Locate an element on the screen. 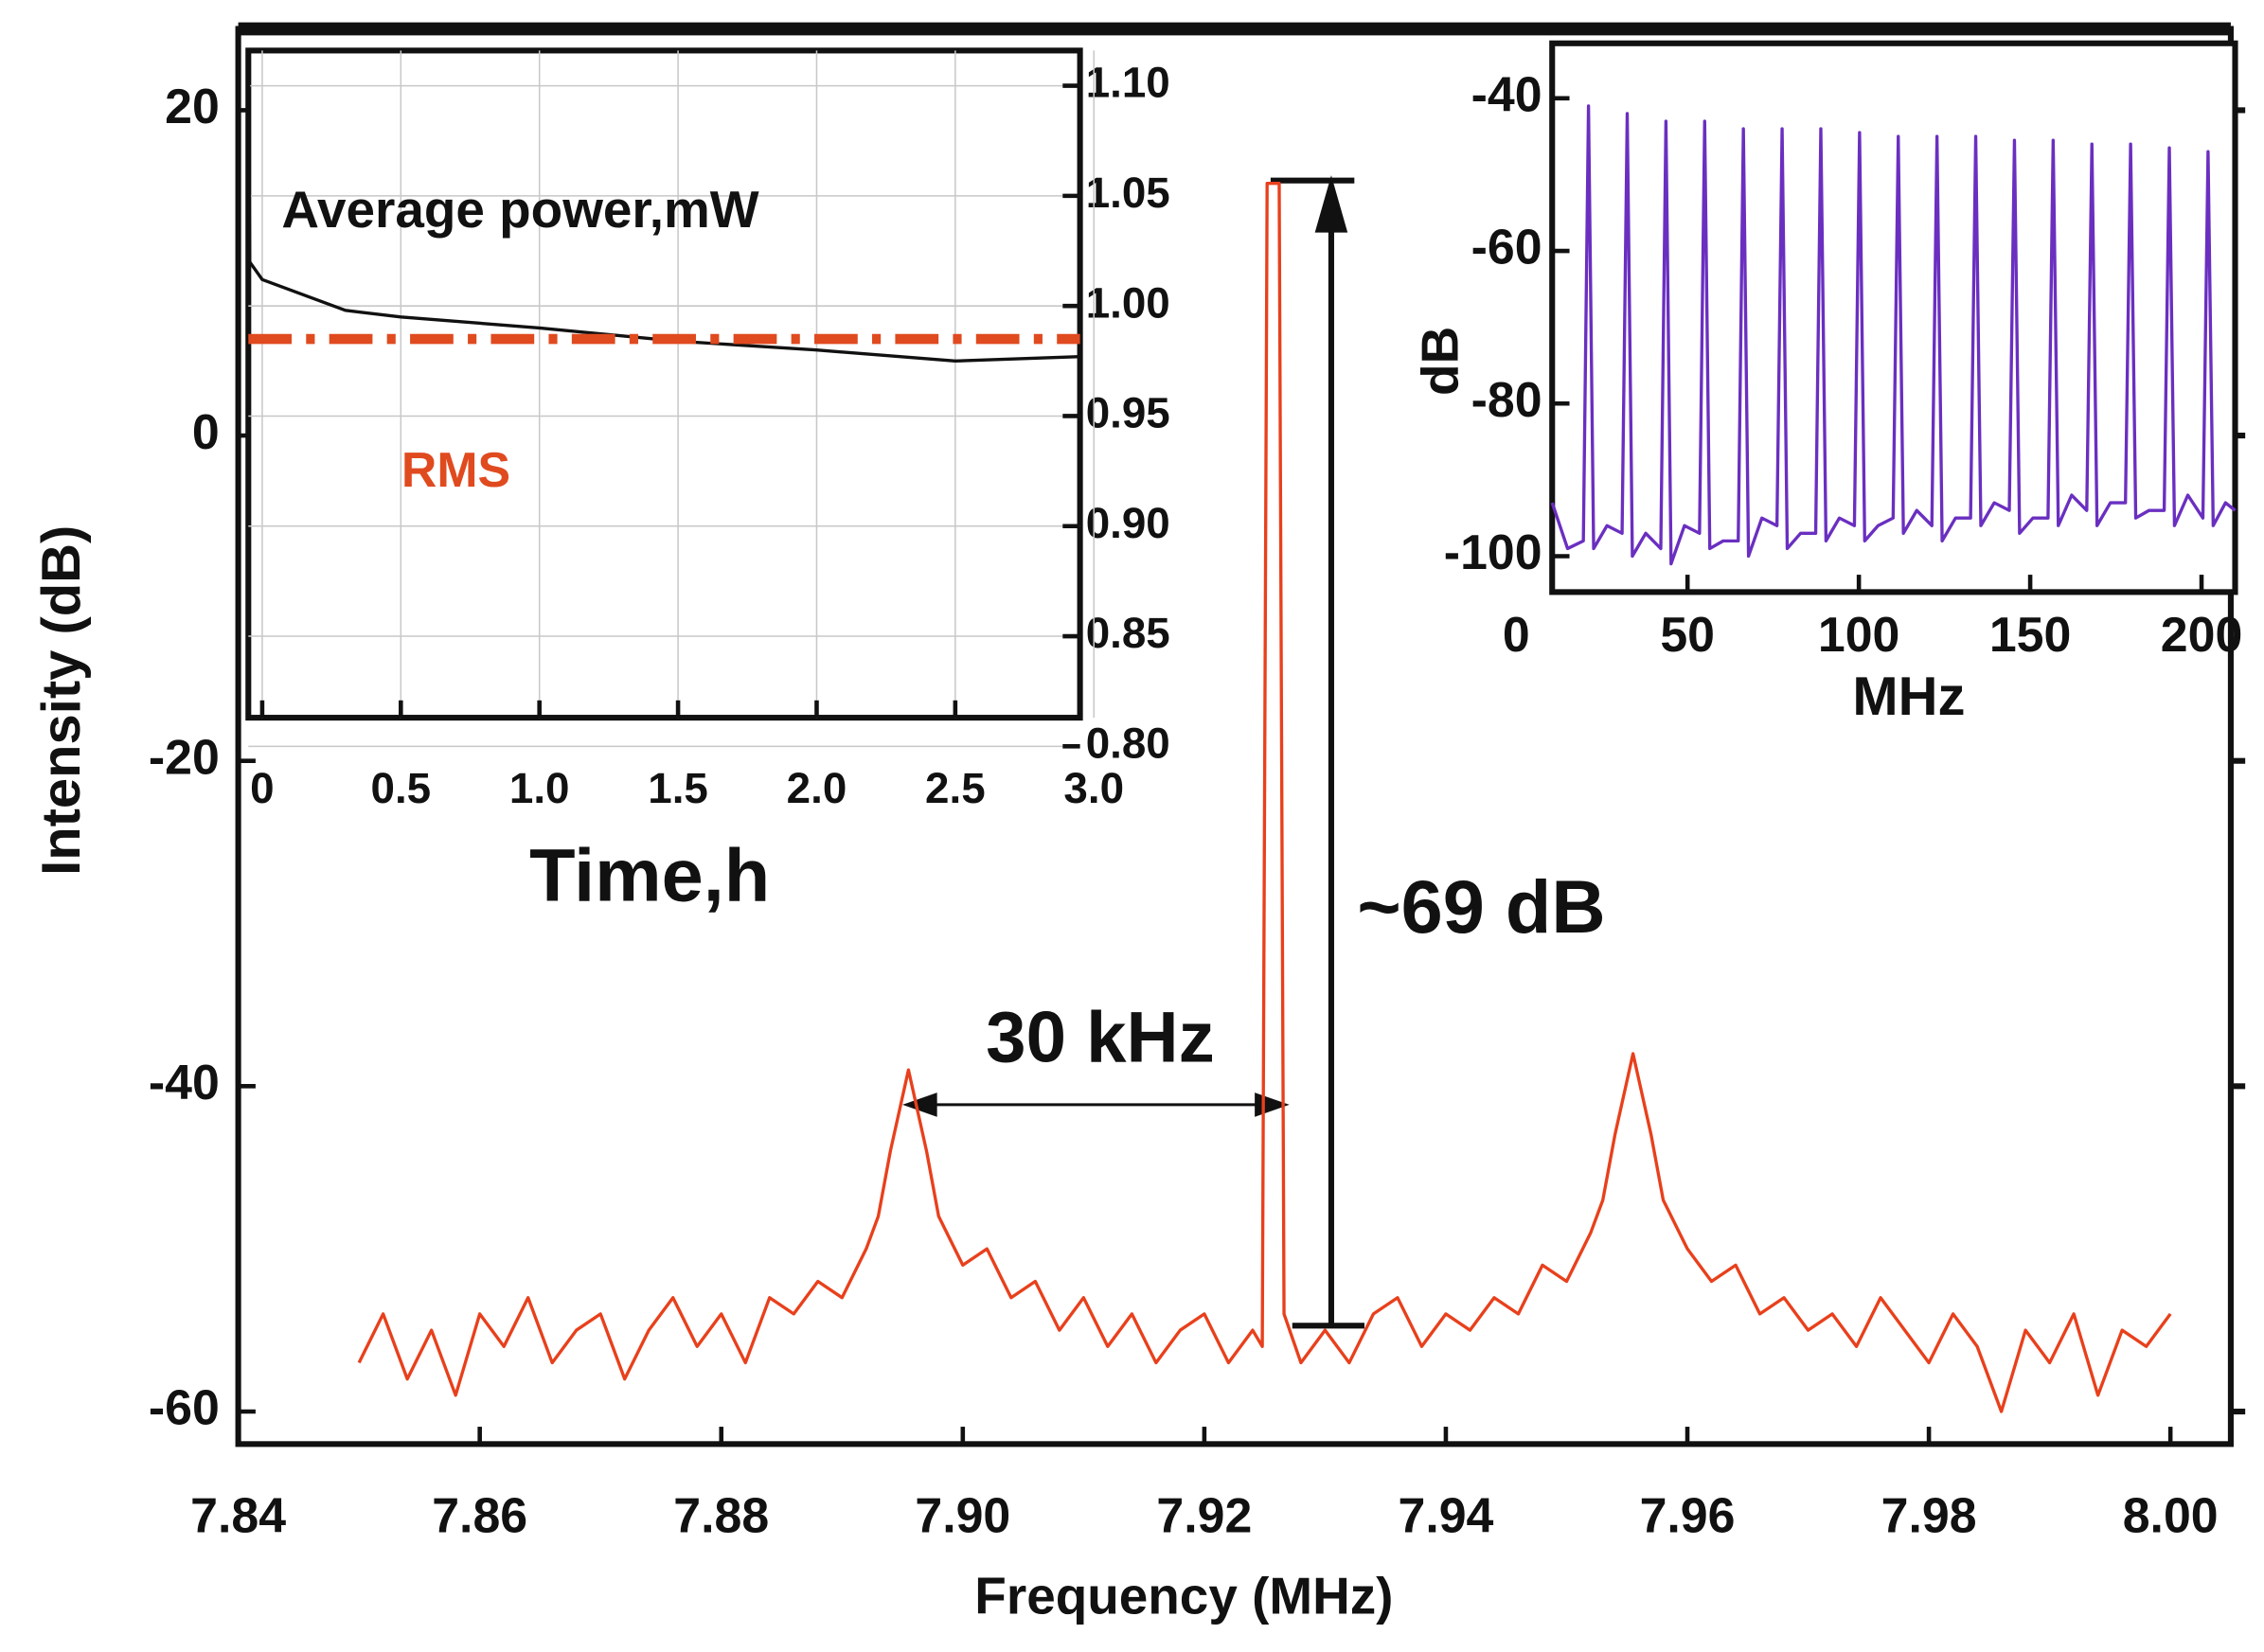  y-tick-label: -100 is located at coordinates (1493, 551).